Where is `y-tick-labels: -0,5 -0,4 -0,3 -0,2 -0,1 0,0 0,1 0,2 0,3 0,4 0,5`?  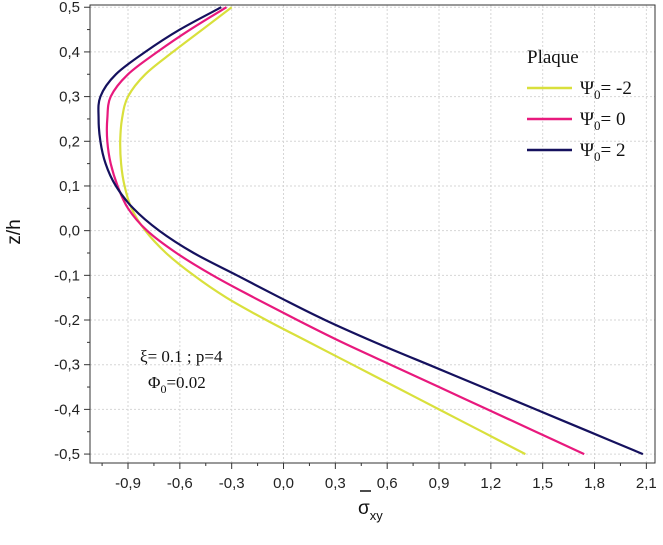 y-tick-labels: -0,5 -0,4 -0,3 -0,2 -0,1 0,0 0,1 0,2 0,3 0,4 0,5 is located at coordinates (67, 231).